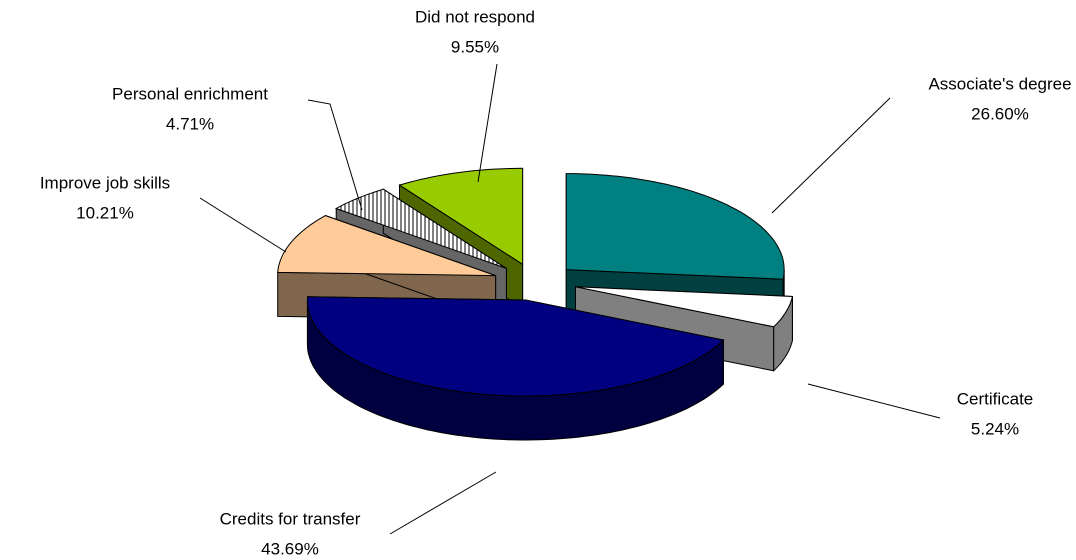 Image resolution: width=1076 pixels, height=560 pixels. I want to click on value-label: 26.60%, so click(1000, 113).